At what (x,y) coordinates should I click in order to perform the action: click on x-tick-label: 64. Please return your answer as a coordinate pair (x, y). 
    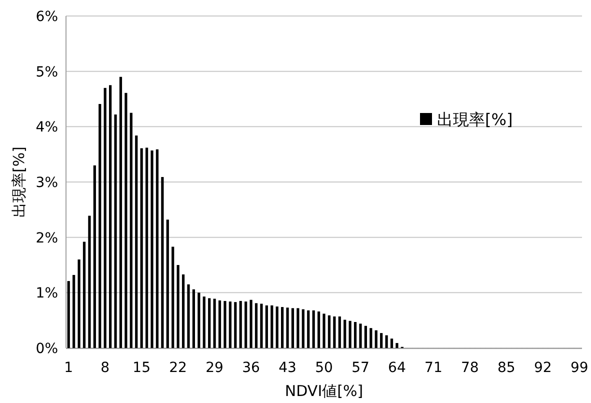
    Looking at the image, I should click on (397, 368).